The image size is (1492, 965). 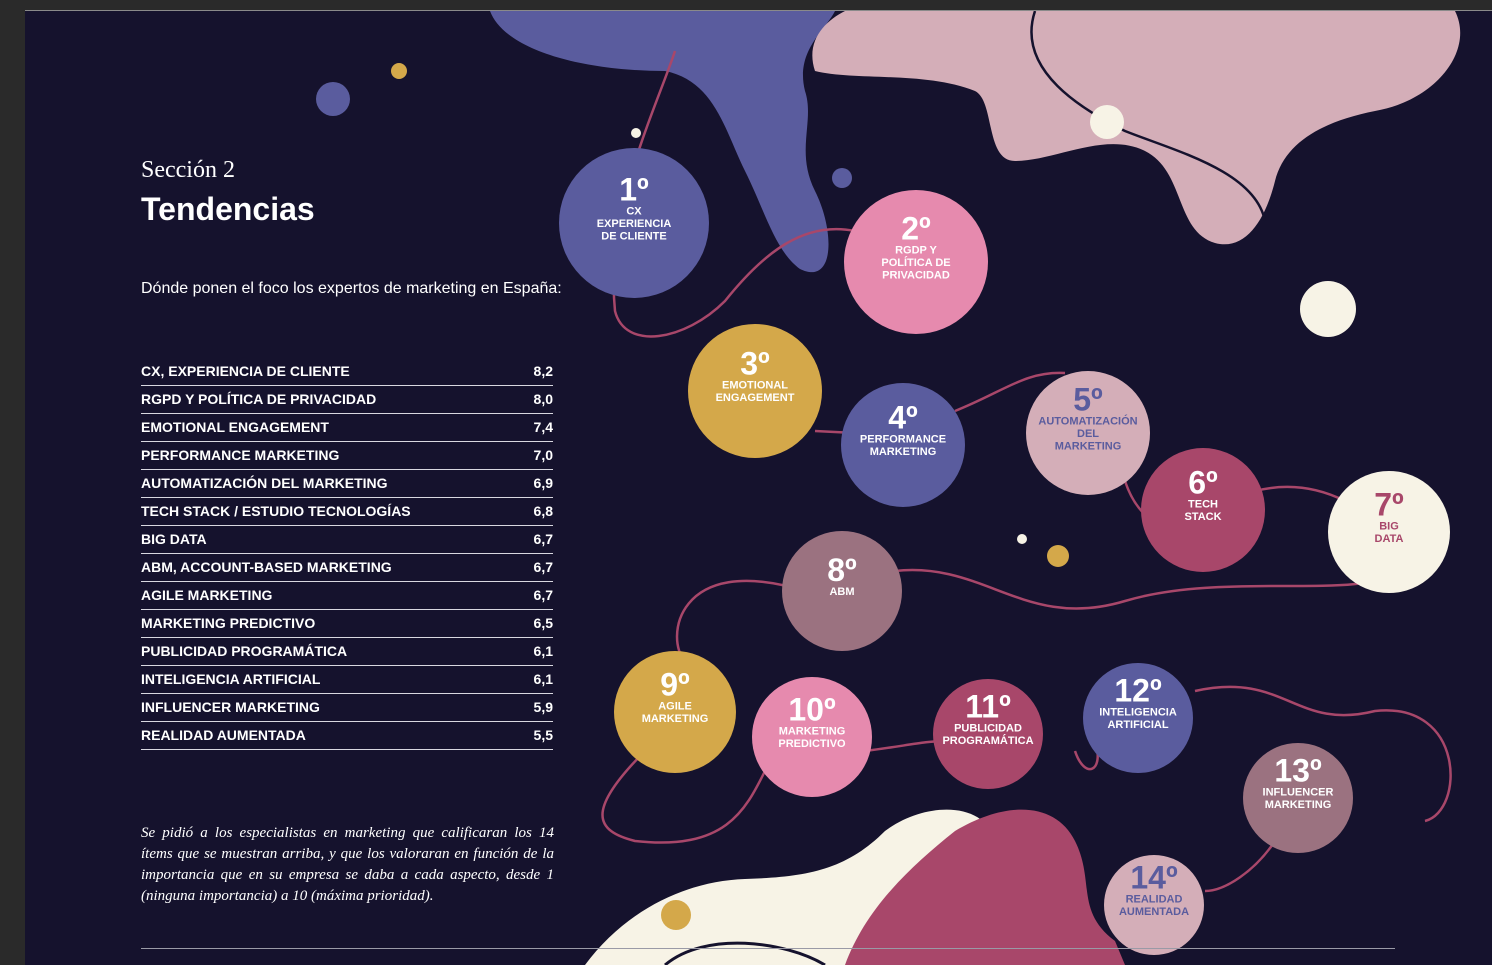 I want to click on item: INTELIGENCIA ARTIFICIAL, so click(x=231, y=679).